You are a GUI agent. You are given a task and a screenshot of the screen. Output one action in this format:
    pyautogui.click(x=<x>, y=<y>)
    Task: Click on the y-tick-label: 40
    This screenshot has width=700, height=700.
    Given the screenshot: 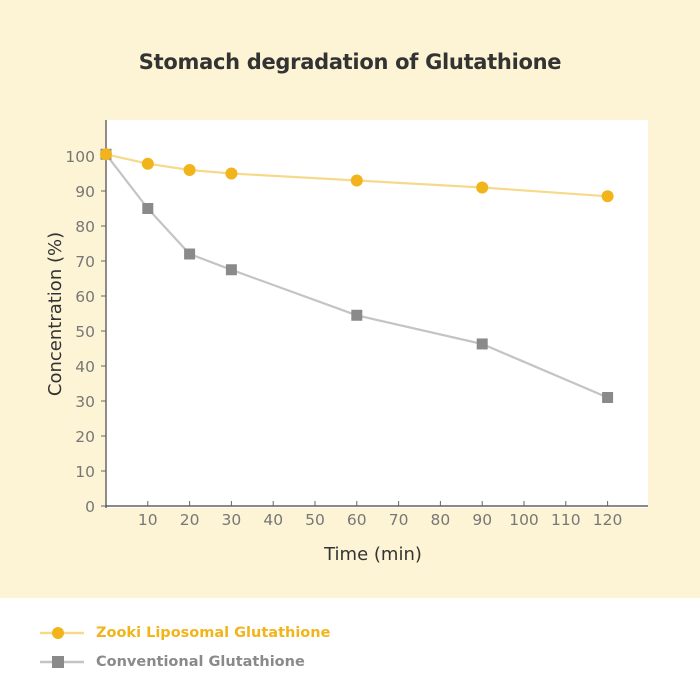 What is the action you would take?
    pyautogui.click(x=85, y=367)
    